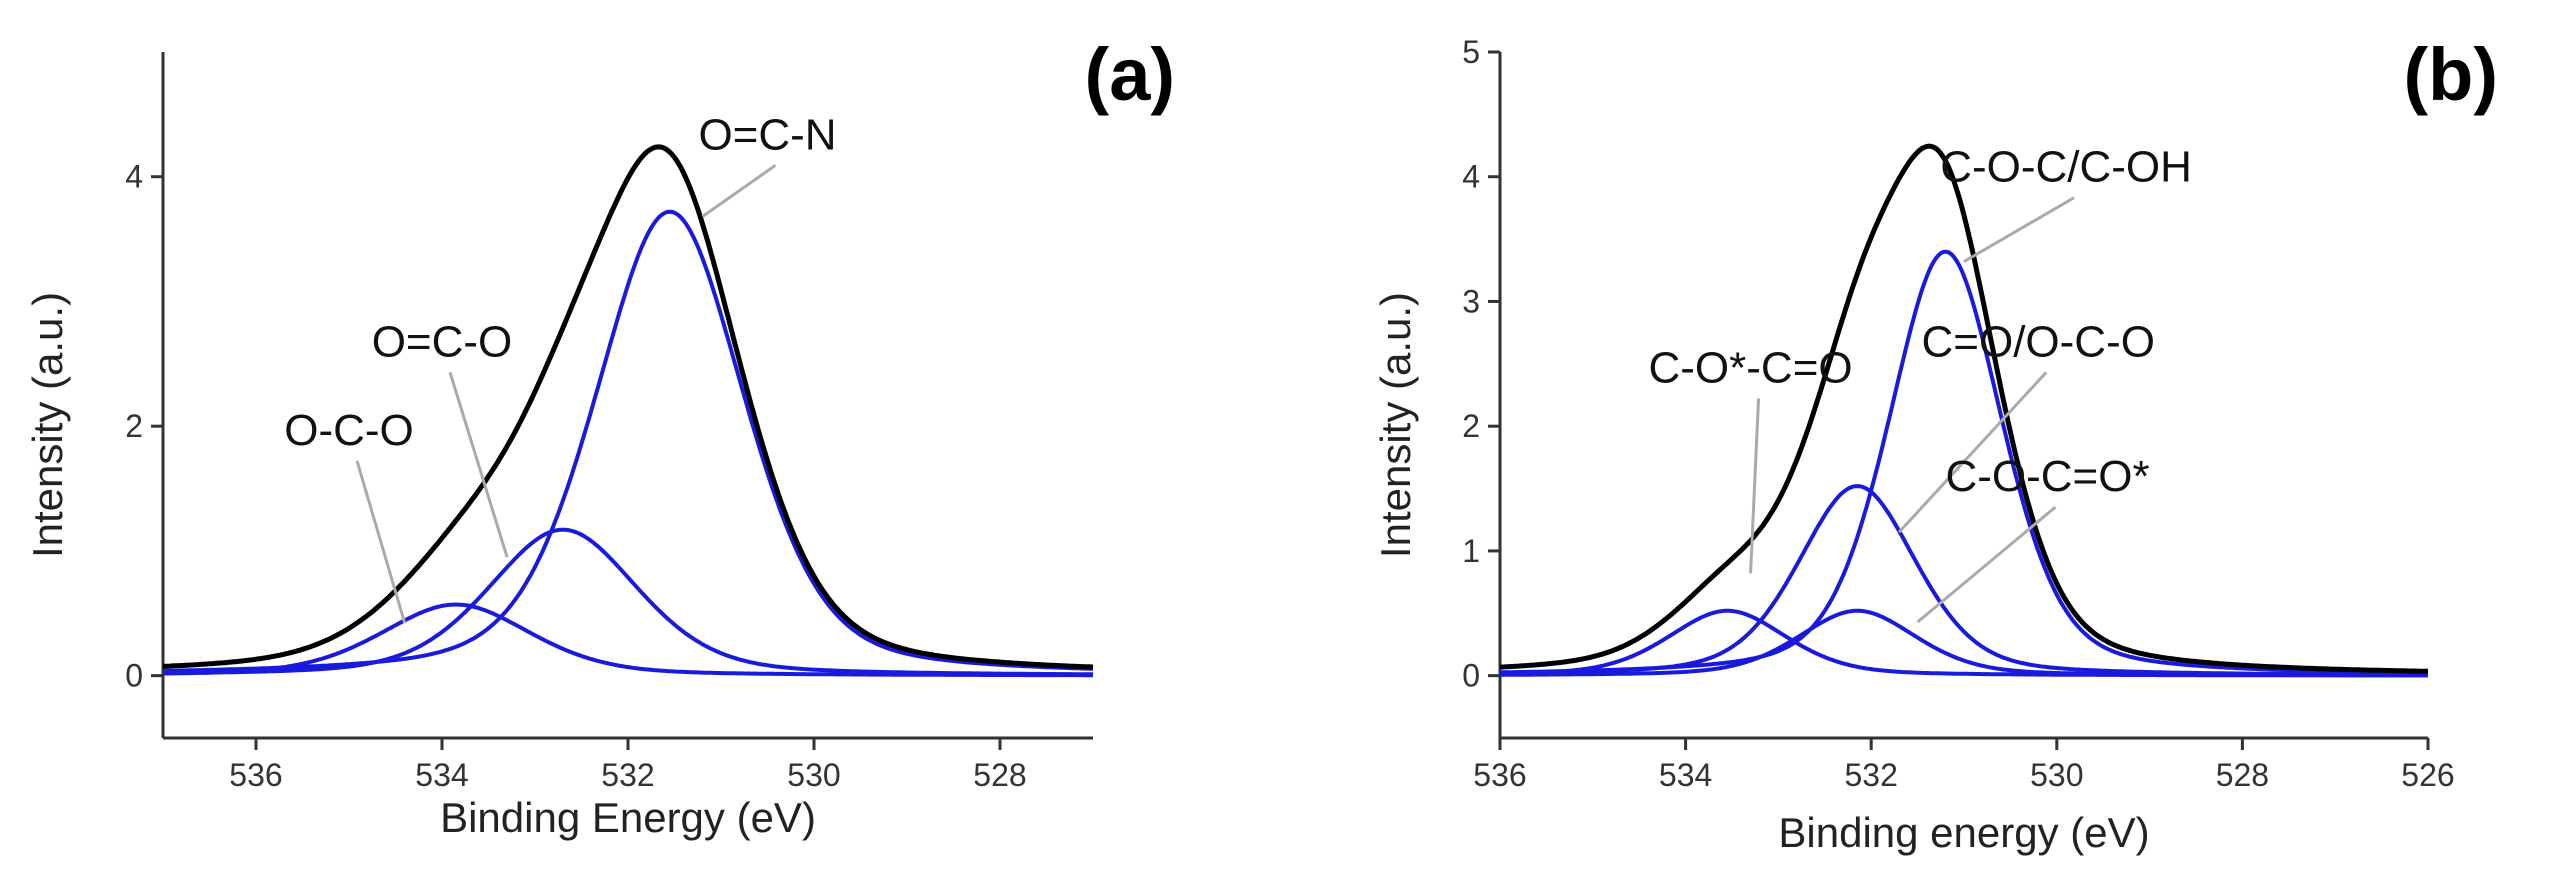 The width and height of the screenshot is (2564, 892). What do you see at coordinates (1963, 832) in the screenshot?
I see `x-axis-title: Binding energy (eV)` at bounding box center [1963, 832].